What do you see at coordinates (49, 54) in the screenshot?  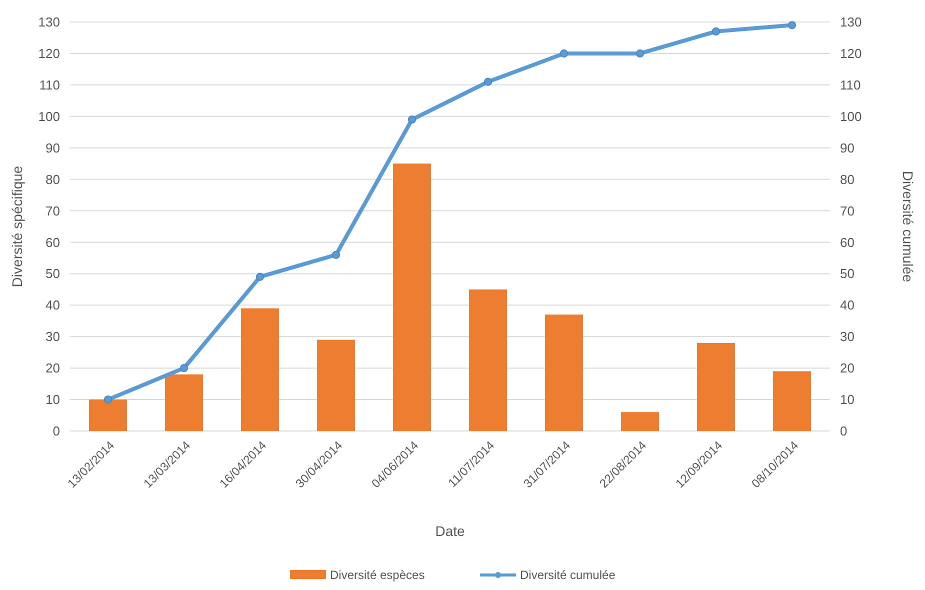 I see `y-tick-label: 120` at bounding box center [49, 54].